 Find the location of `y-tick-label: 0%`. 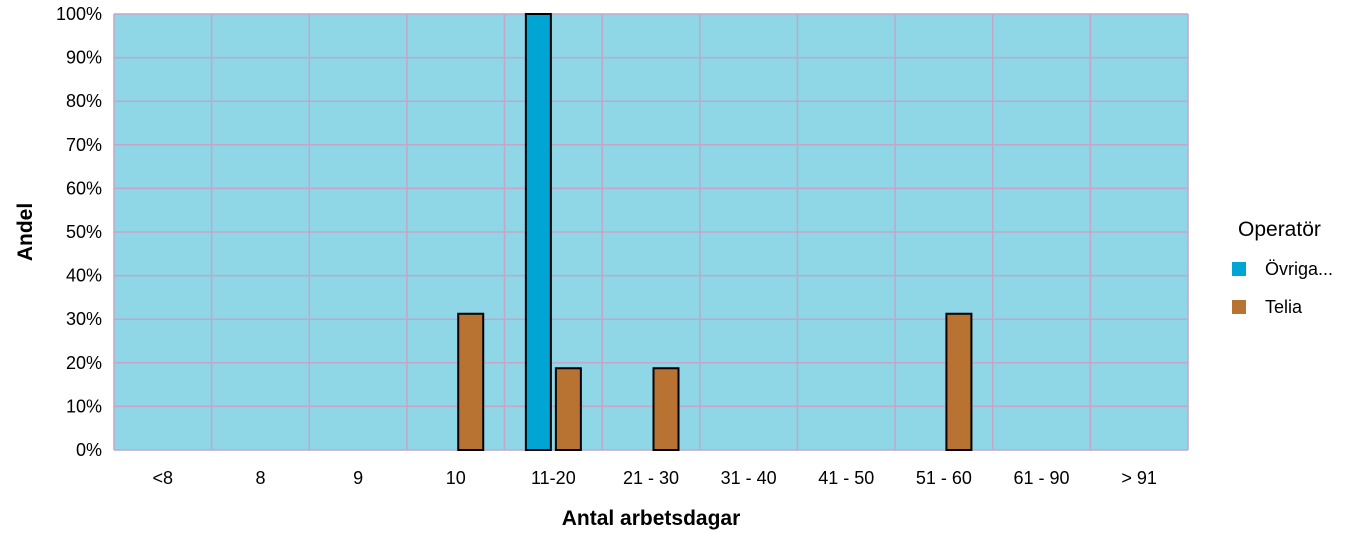

y-tick-label: 0% is located at coordinates (89, 450).